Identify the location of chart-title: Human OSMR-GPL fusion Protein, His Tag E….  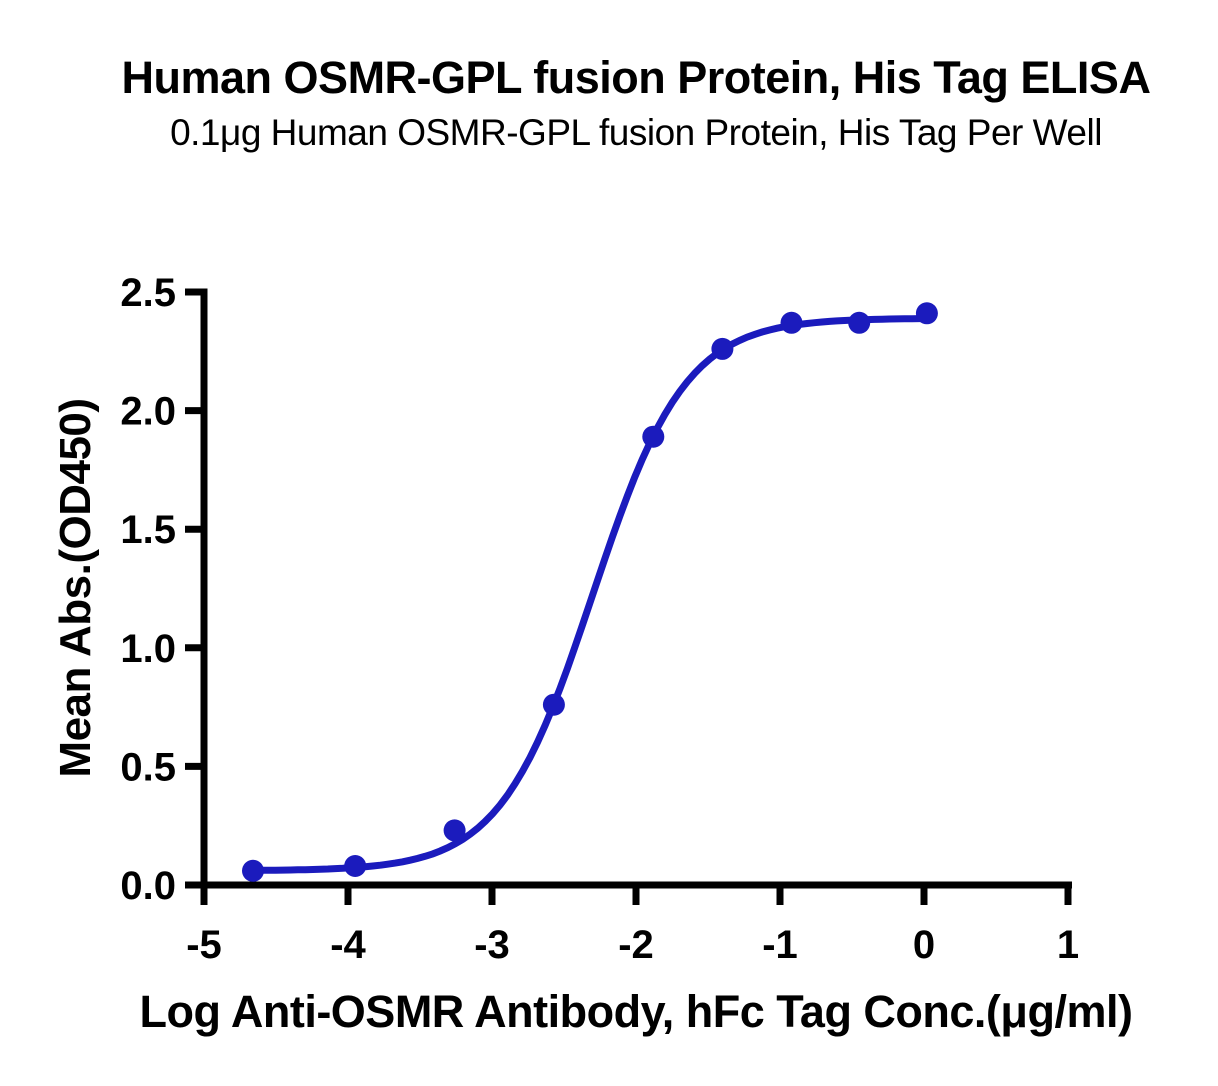
(636, 77).